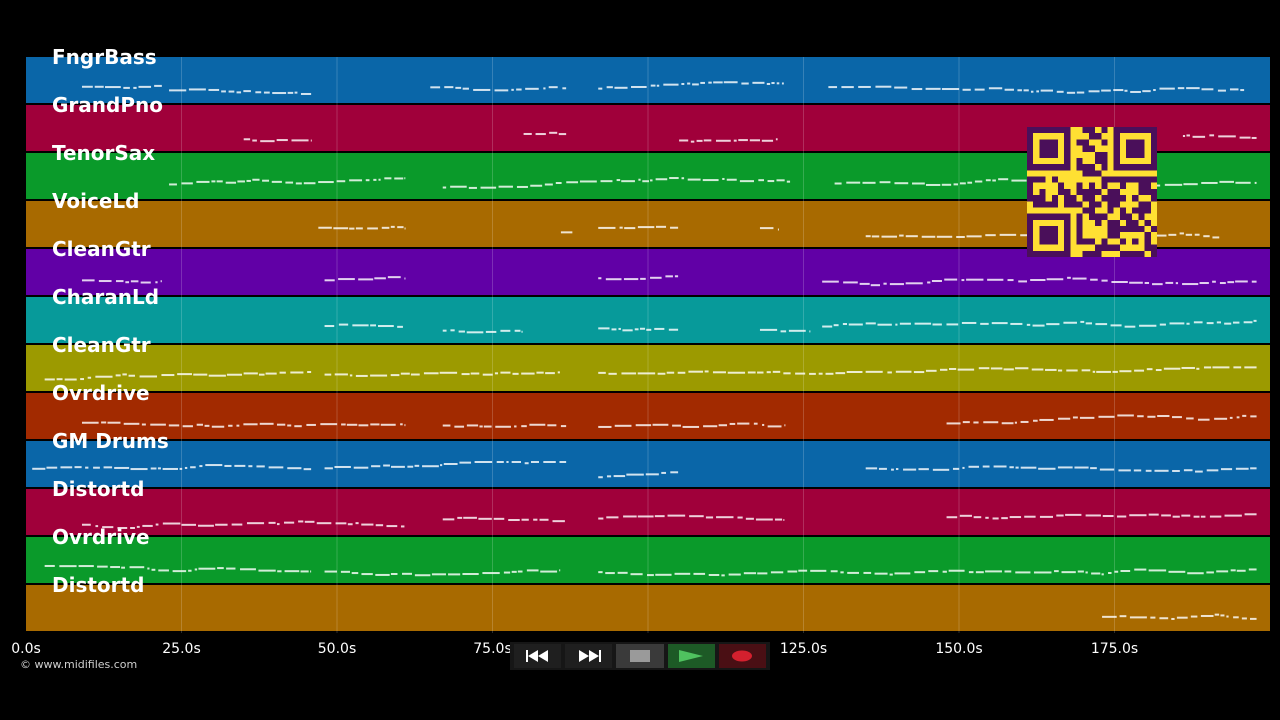 Image resolution: width=1280 pixels, height=720 pixels. What do you see at coordinates (742, 656) in the screenshot?
I see `record-button` at bounding box center [742, 656].